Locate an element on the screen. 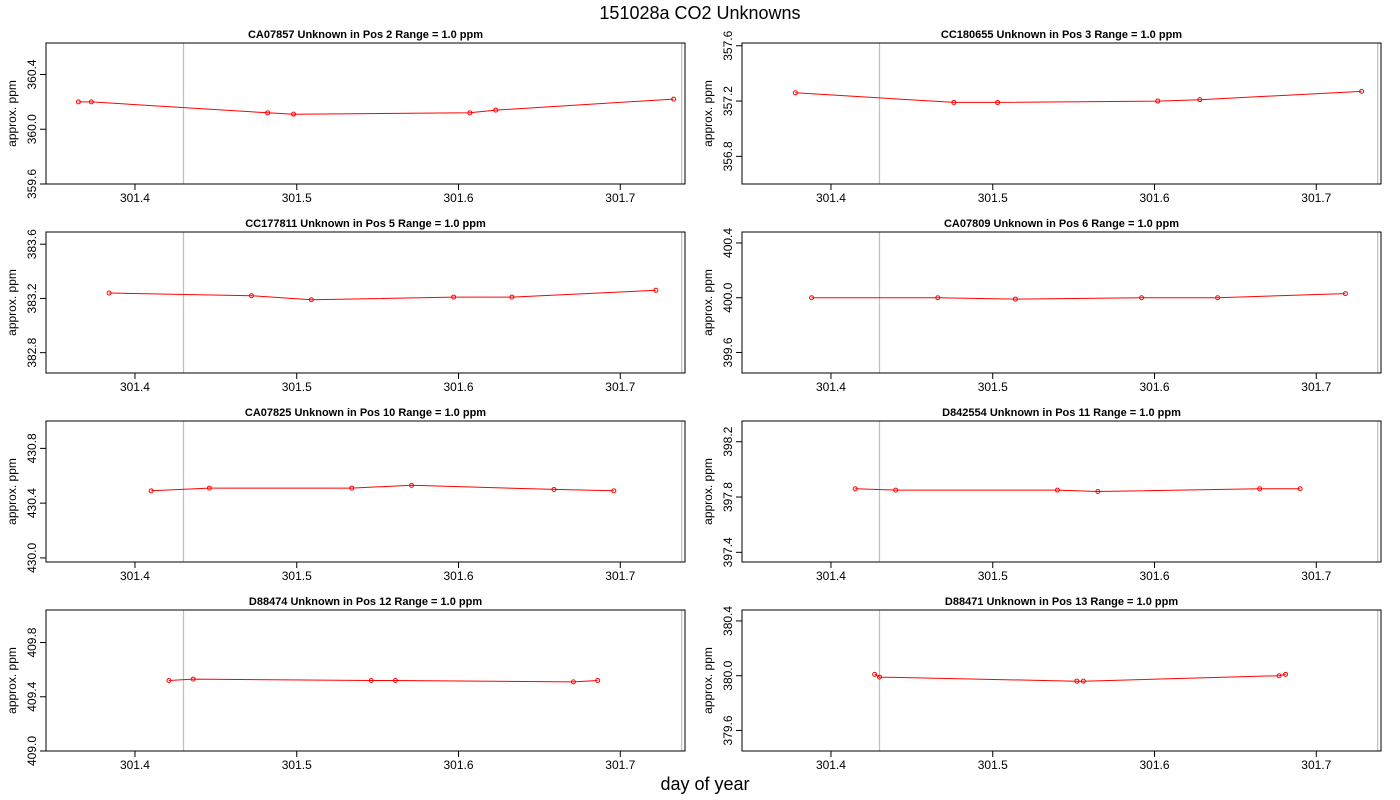  y-tick-label: 359.6 is located at coordinates (32, 184).